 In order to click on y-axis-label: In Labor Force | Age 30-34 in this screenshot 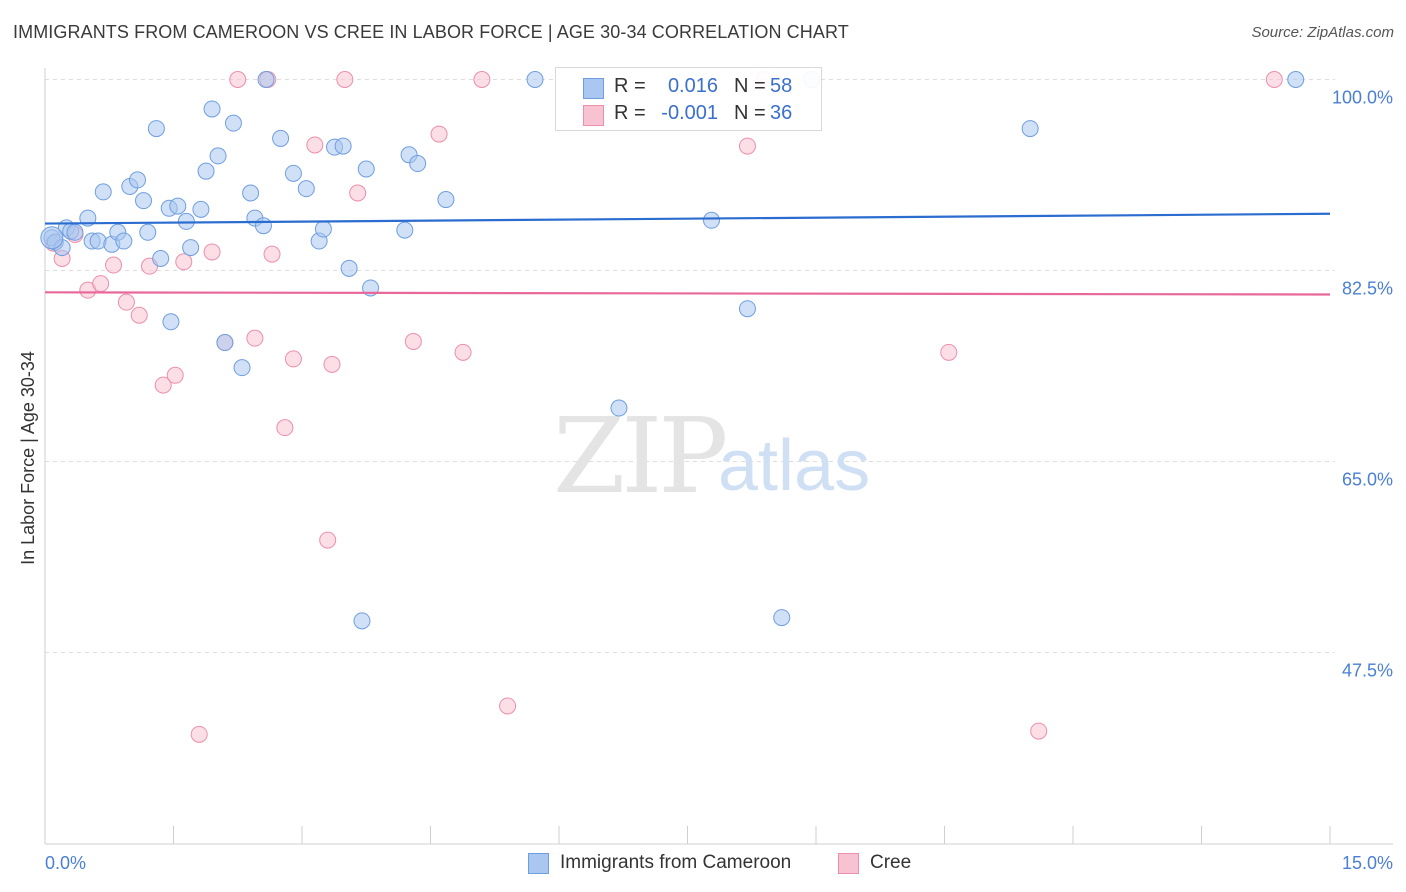, I will do `click(28, 458)`.